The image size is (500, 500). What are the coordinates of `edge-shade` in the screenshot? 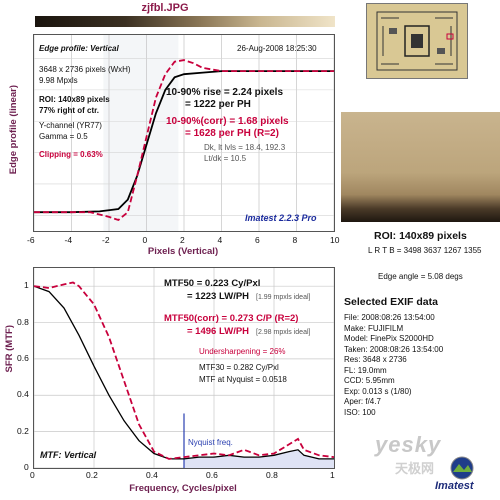 It's located at (141, 133).